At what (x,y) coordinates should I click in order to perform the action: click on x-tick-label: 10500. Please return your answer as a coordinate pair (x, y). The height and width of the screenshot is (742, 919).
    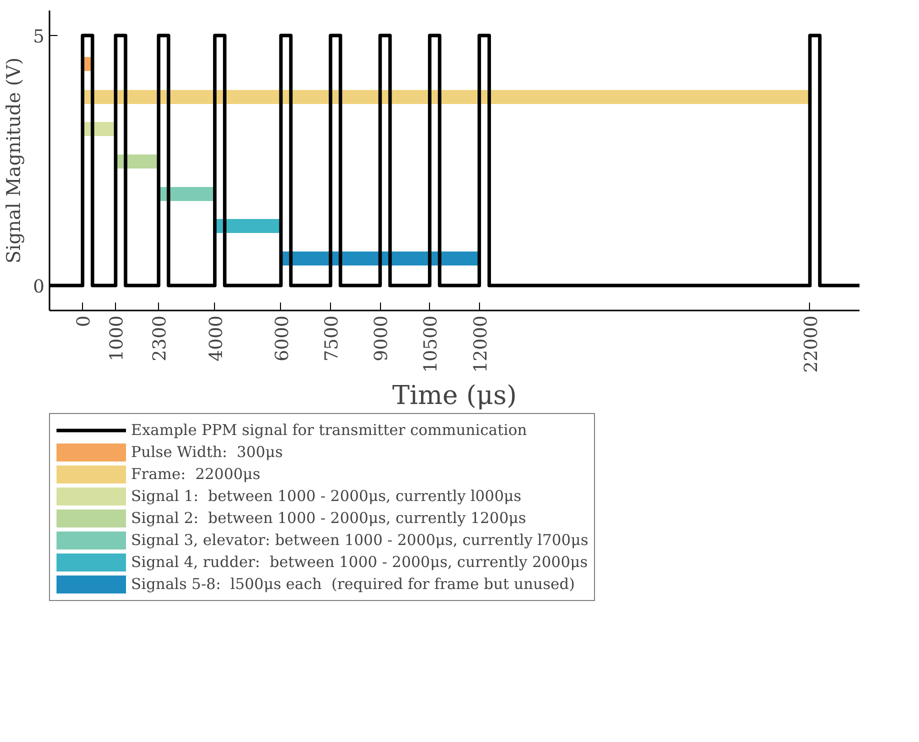
    Looking at the image, I should click on (431, 344).